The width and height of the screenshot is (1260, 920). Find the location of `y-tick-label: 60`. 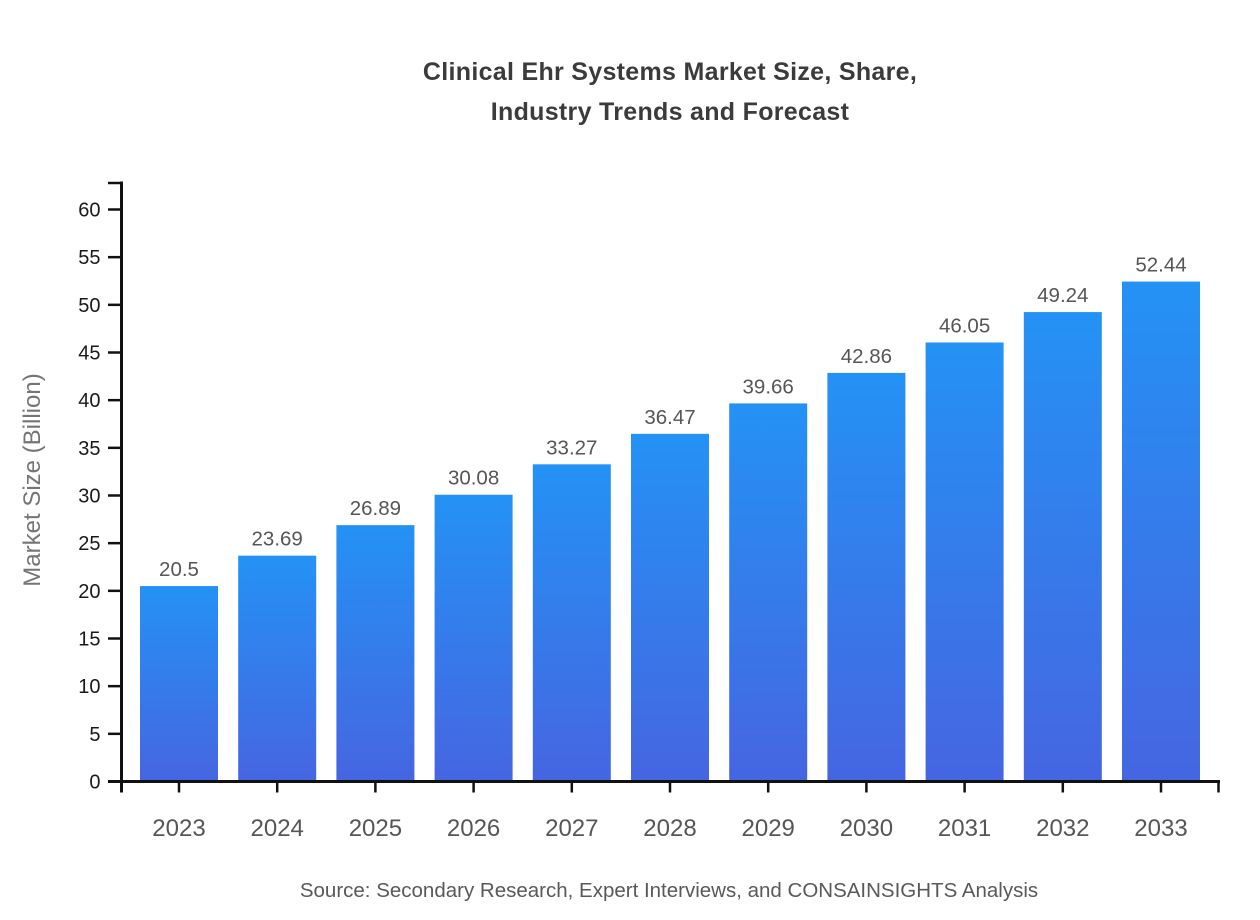

y-tick-label: 60 is located at coordinates (89, 211).